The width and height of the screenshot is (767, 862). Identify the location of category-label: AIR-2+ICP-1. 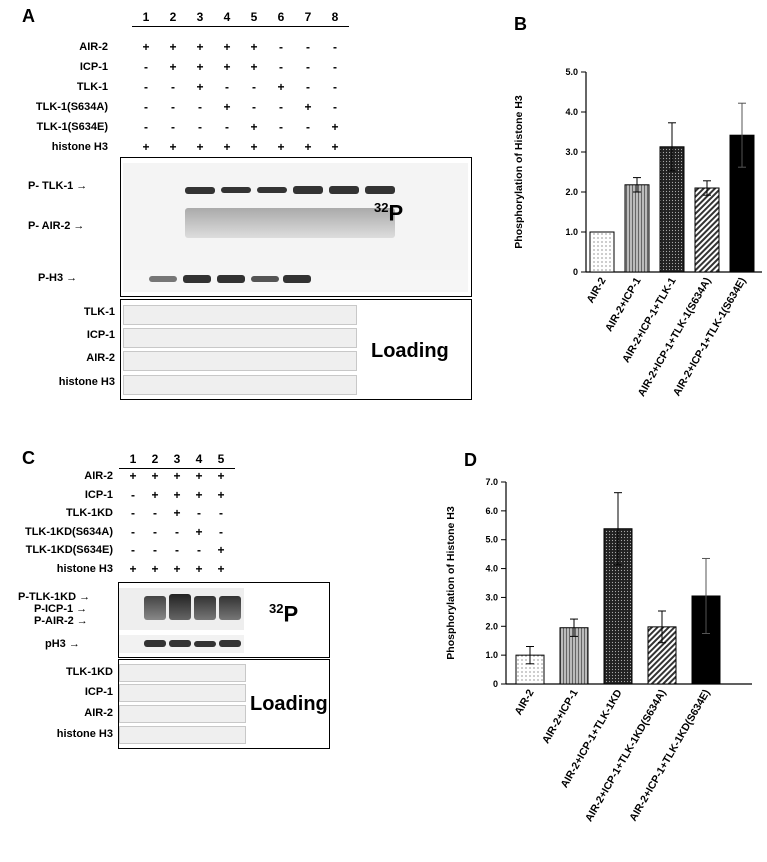
(623, 304).